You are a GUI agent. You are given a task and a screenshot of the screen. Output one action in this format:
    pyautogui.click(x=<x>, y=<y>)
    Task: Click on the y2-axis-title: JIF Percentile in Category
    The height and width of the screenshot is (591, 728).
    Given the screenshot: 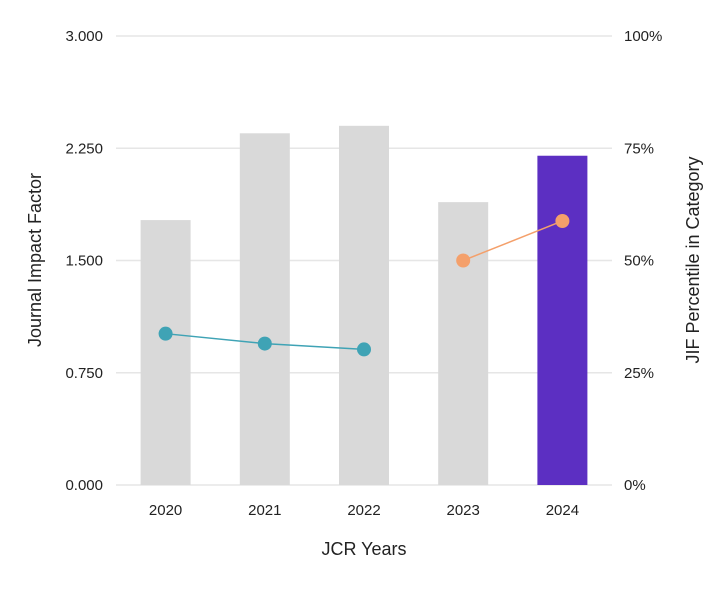 What is the action you would take?
    pyautogui.click(x=693, y=259)
    